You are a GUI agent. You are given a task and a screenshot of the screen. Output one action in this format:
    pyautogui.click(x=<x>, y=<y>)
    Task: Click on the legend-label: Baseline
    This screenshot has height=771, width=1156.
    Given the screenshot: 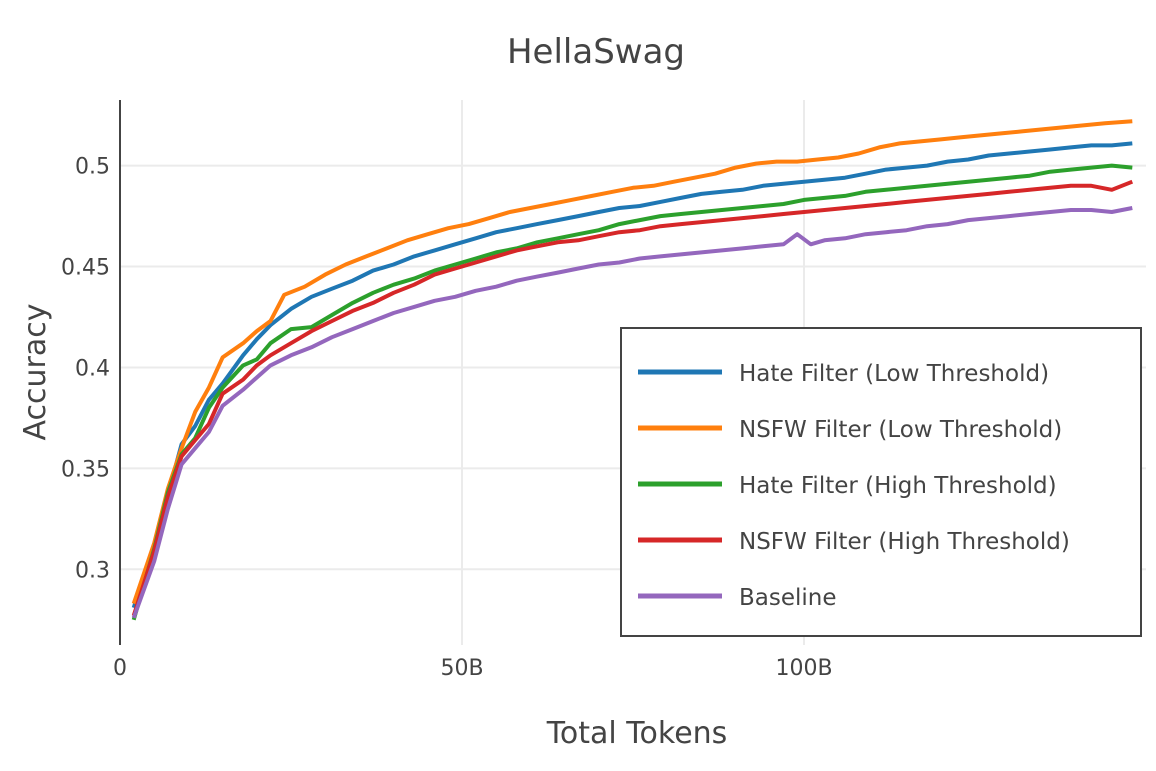 What is the action you would take?
    pyautogui.click(x=788, y=598)
    